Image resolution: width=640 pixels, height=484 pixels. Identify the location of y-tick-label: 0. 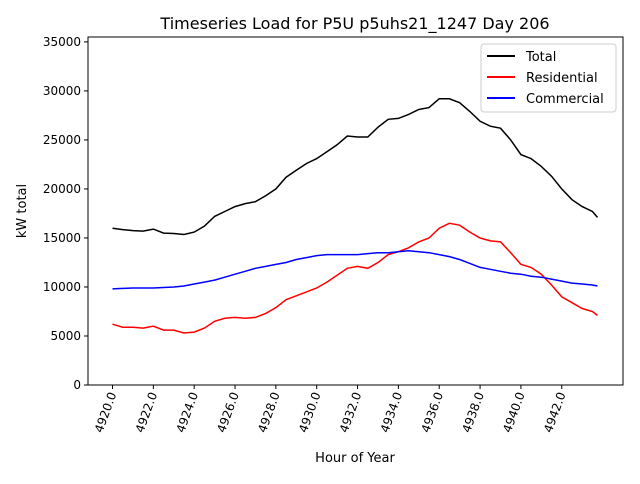
(77, 385).